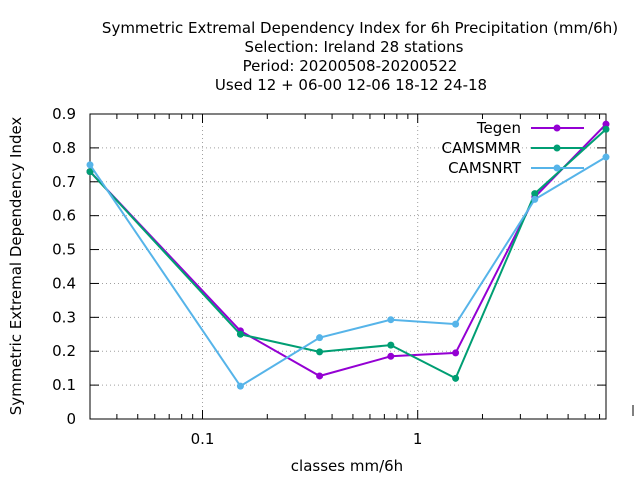 This screenshot has width=640, height=480. I want to click on legend-label-camsnrt: CAMSNRT, so click(485, 168).